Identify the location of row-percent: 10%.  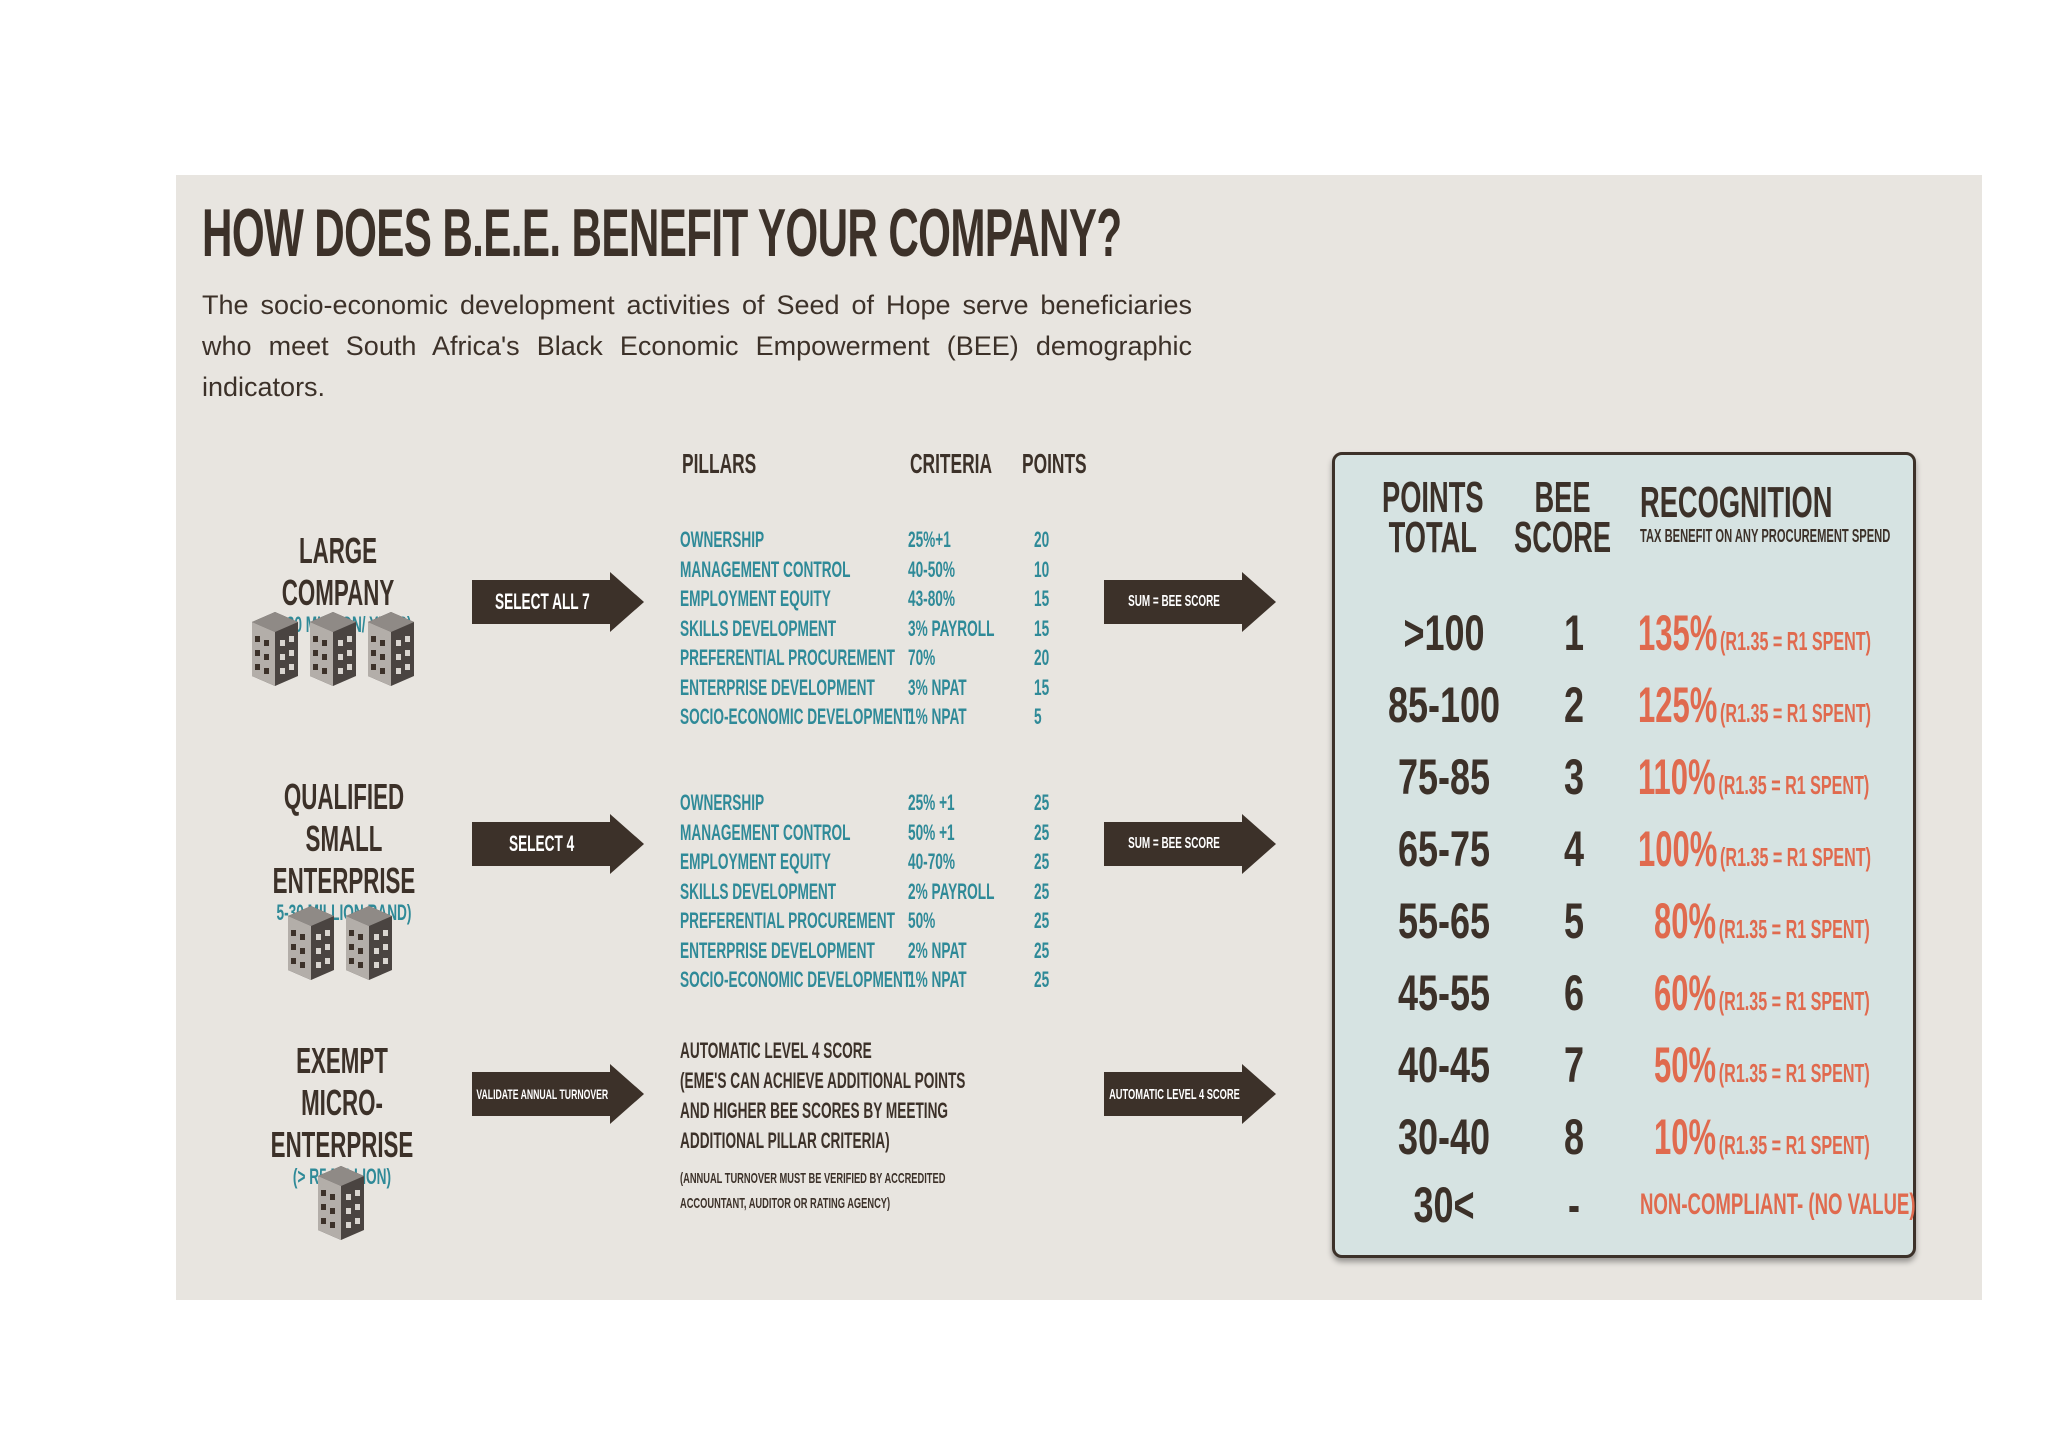
(1685, 1137).